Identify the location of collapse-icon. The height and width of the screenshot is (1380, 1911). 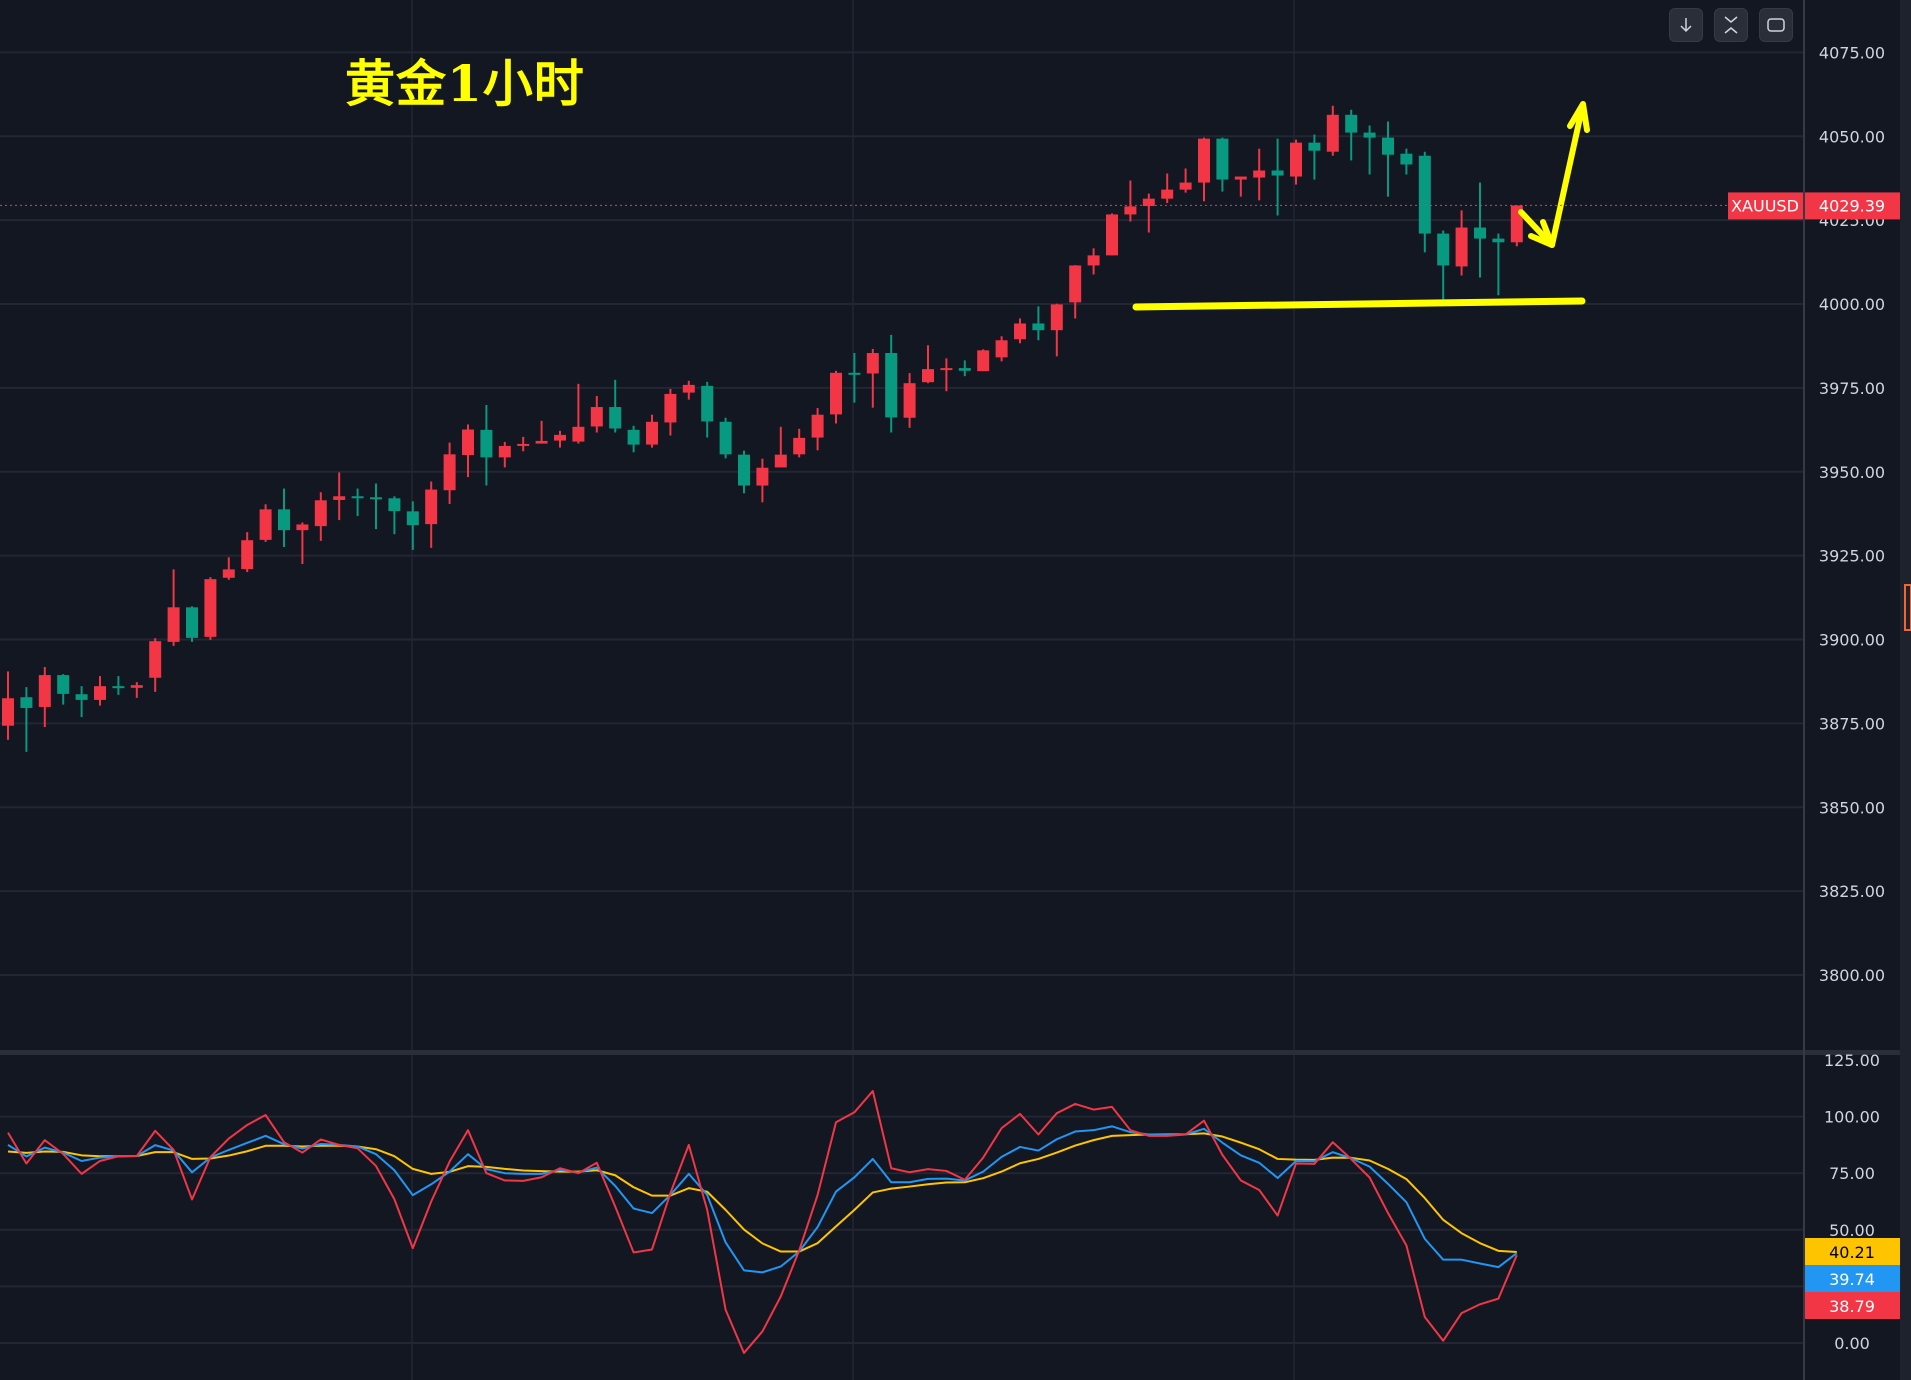
(1731, 25).